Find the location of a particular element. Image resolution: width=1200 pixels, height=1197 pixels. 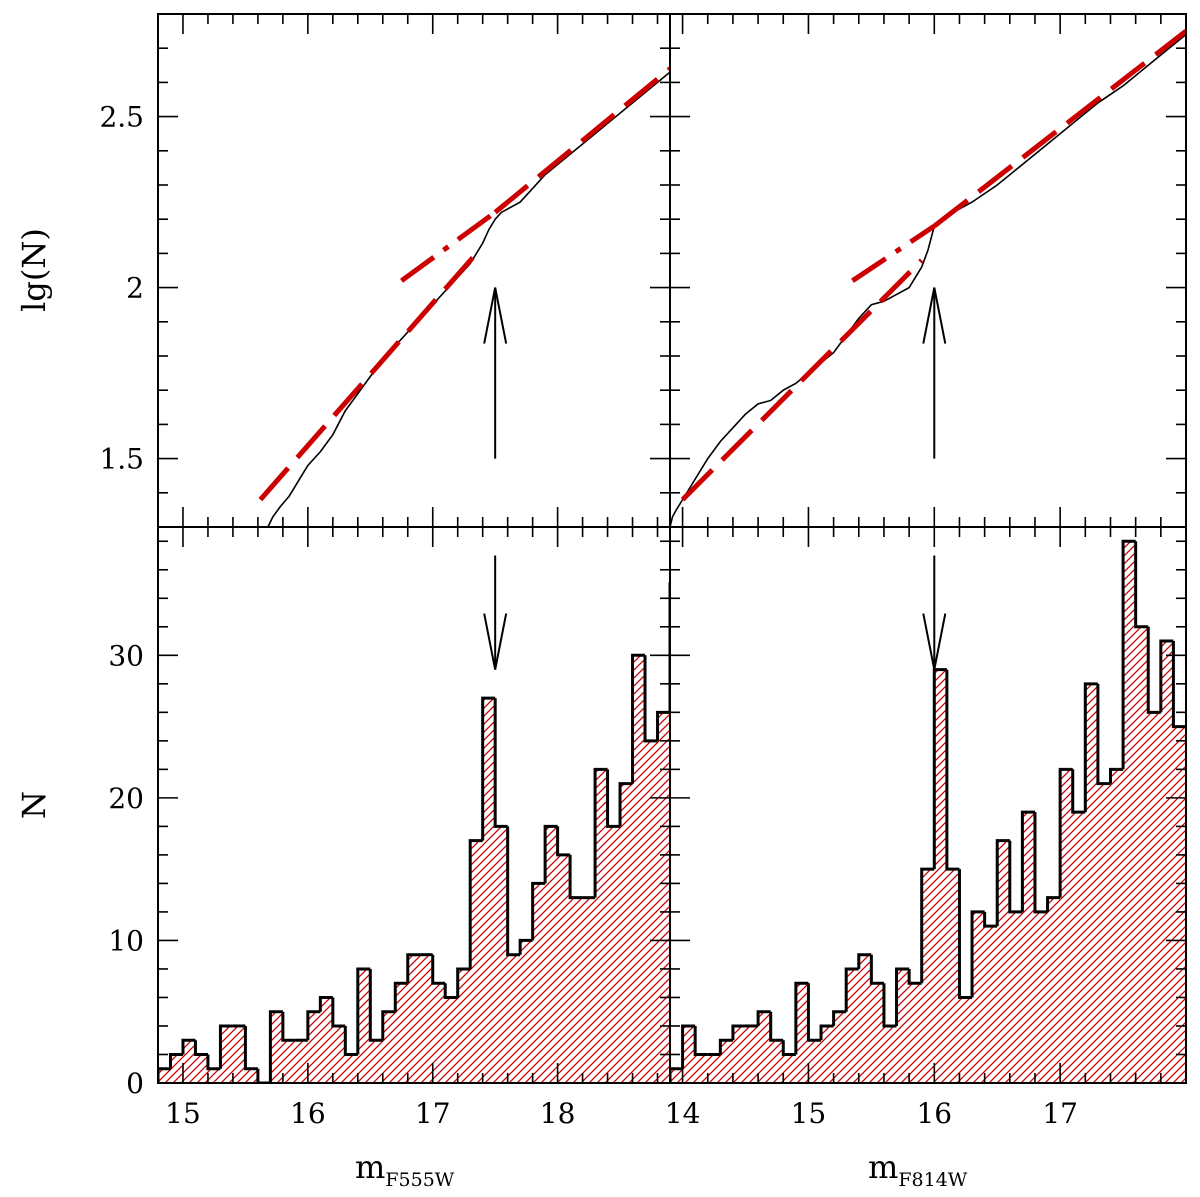

ylabel-top: lg(N) is located at coordinates (34, 270).